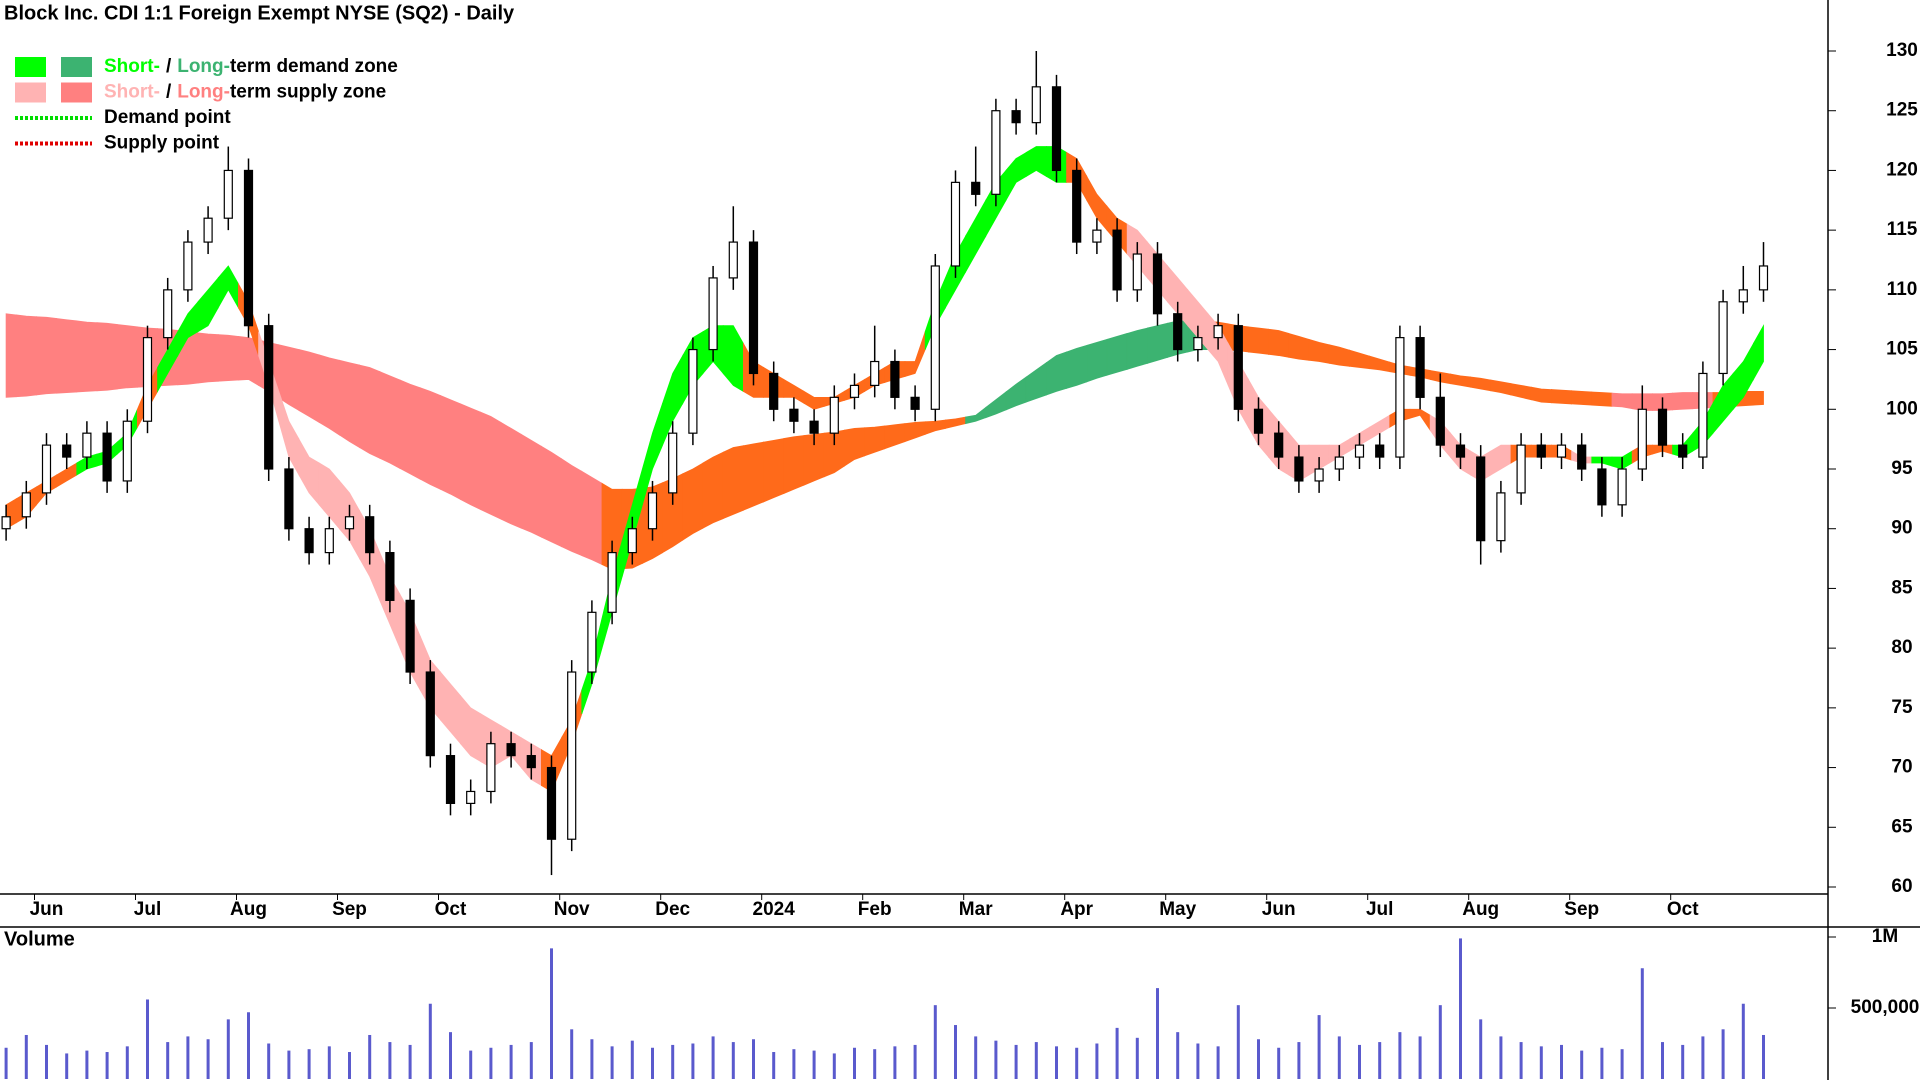 This screenshot has height=1080, width=1920. What do you see at coordinates (162, 143) in the screenshot?
I see `legend-label: Supply point` at bounding box center [162, 143].